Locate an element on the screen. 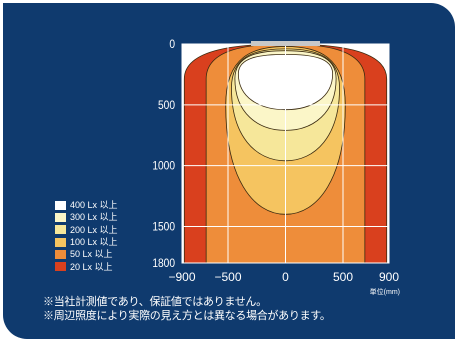  legend-item: 400 Lx 以上 is located at coordinates (86, 205).